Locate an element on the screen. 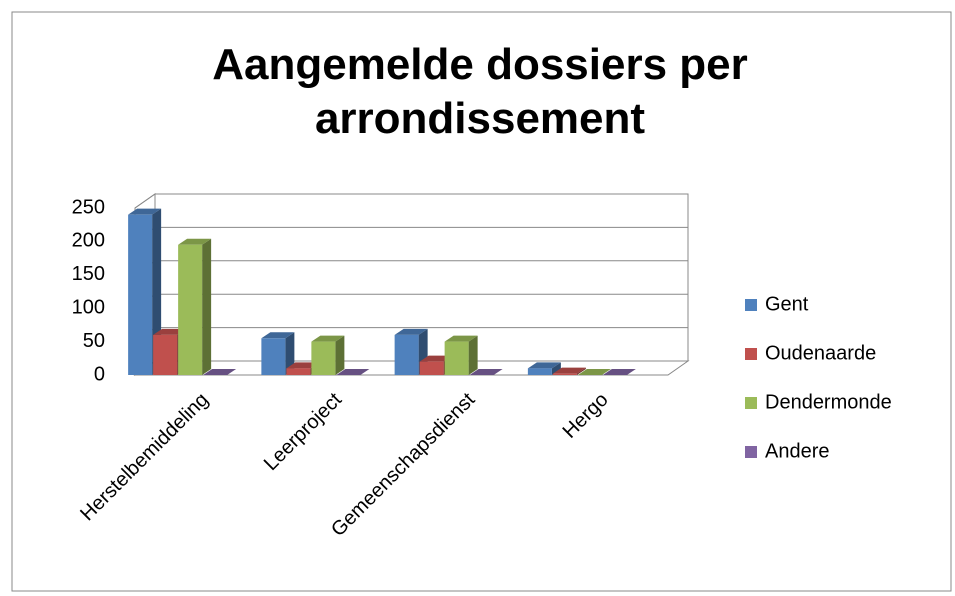 This screenshot has height=596, width=955. grid-line is located at coordinates (145, 201).